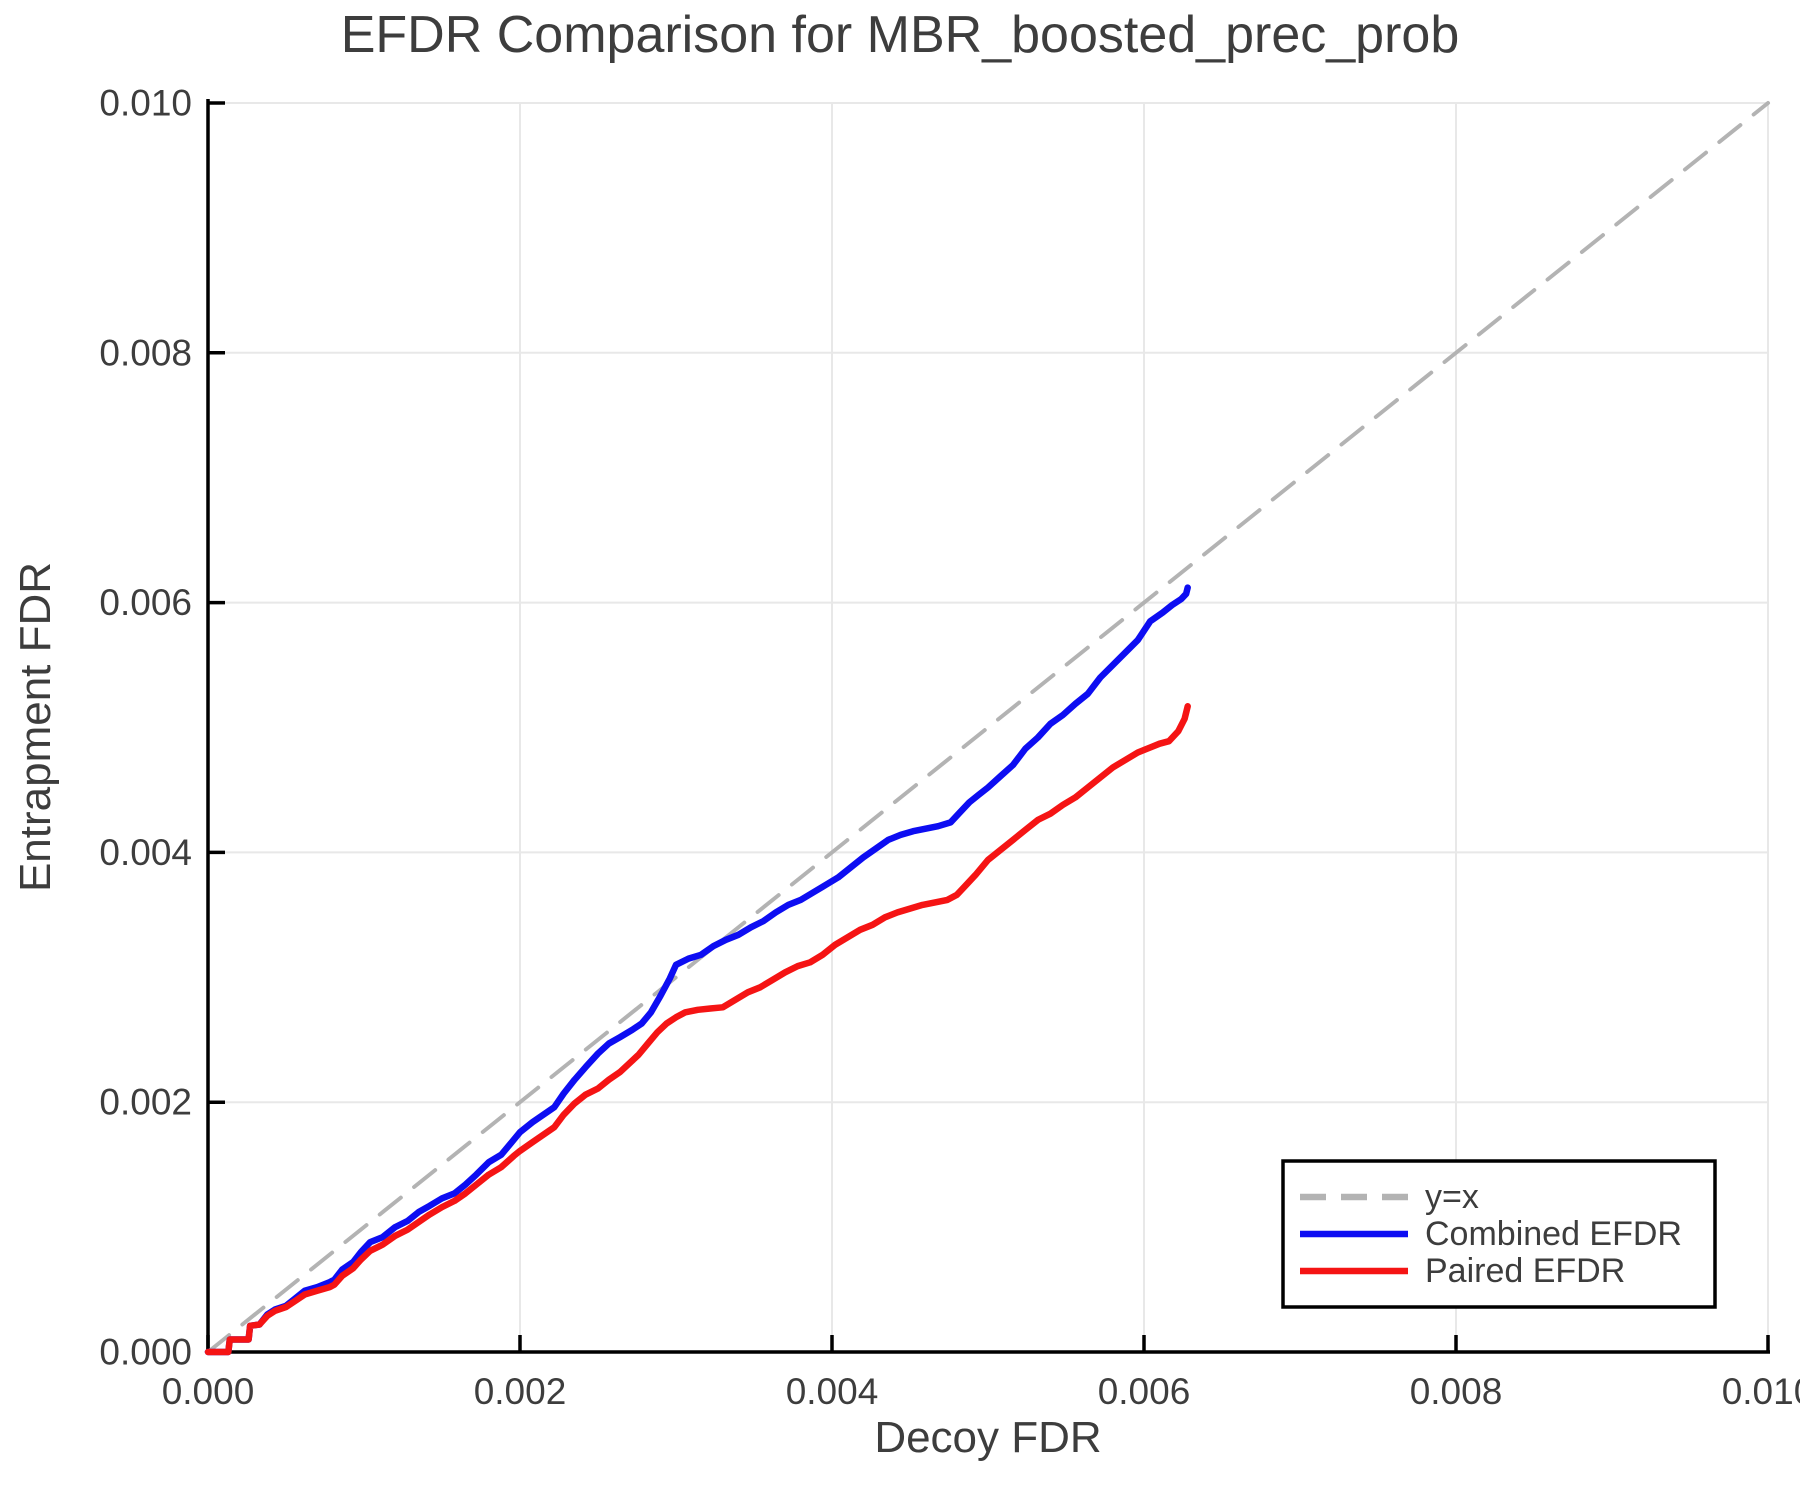  I want to click on x-tick-label: 0.004, so click(832, 1391).